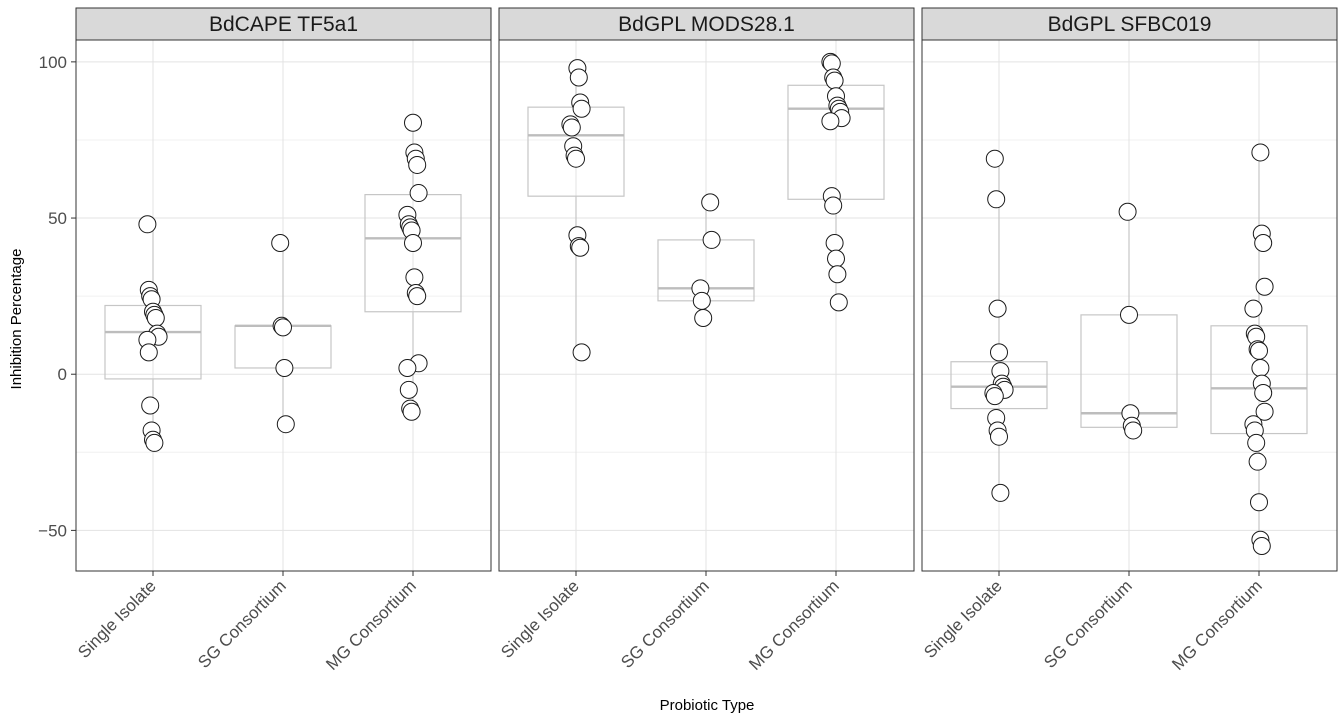  I want to click on x-axis-title: Probiotic Type, so click(707, 705).